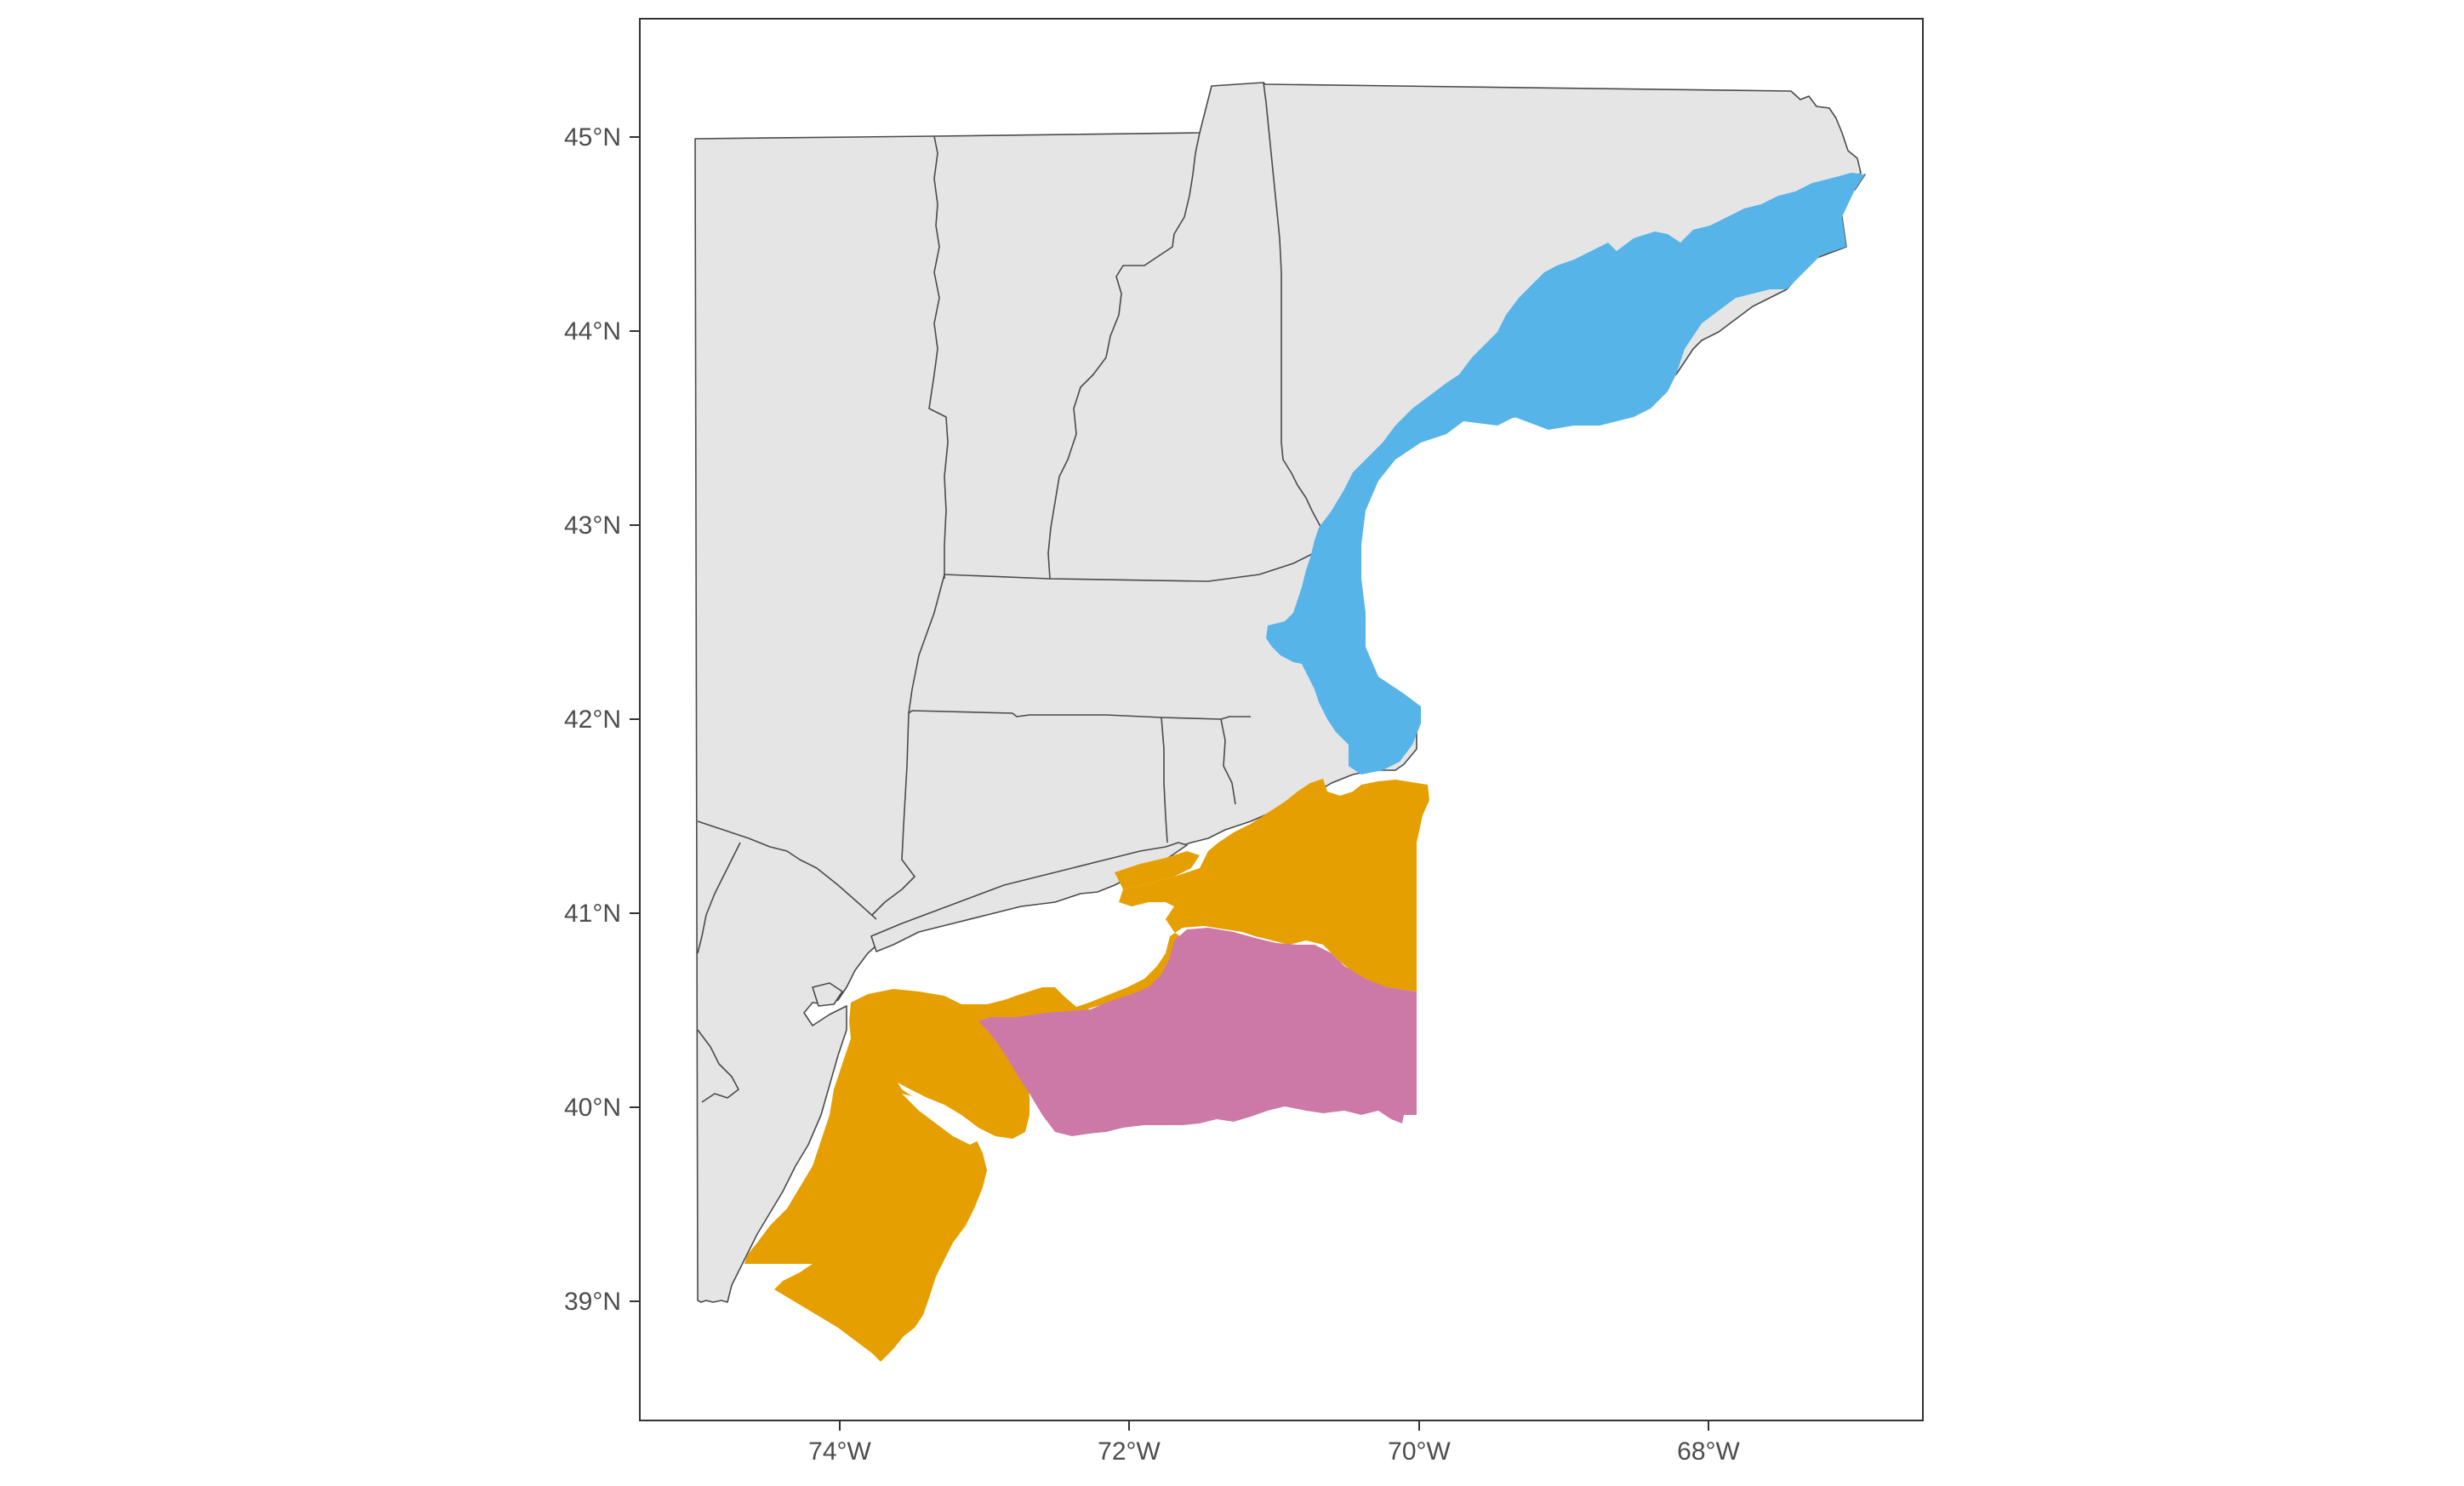  Describe the element at coordinates (1198, 1032) in the screenshot. I see `region-offshore-pink` at that location.